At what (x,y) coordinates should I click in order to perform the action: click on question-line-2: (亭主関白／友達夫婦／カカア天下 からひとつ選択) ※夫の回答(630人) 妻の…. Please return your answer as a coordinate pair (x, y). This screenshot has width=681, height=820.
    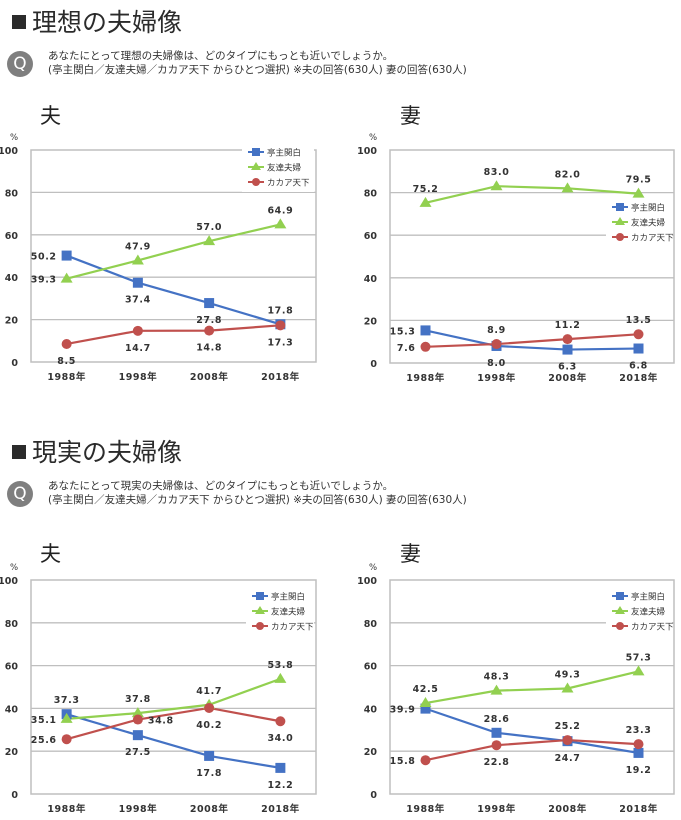
    Looking at the image, I should click on (257, 500).